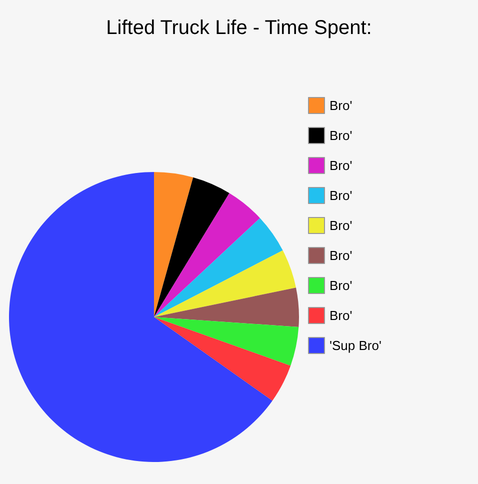 This screenshot has height=484, width=478. I want to click on chart-title: Lifted Truck Life - Time Spent:, so click(239, 28).